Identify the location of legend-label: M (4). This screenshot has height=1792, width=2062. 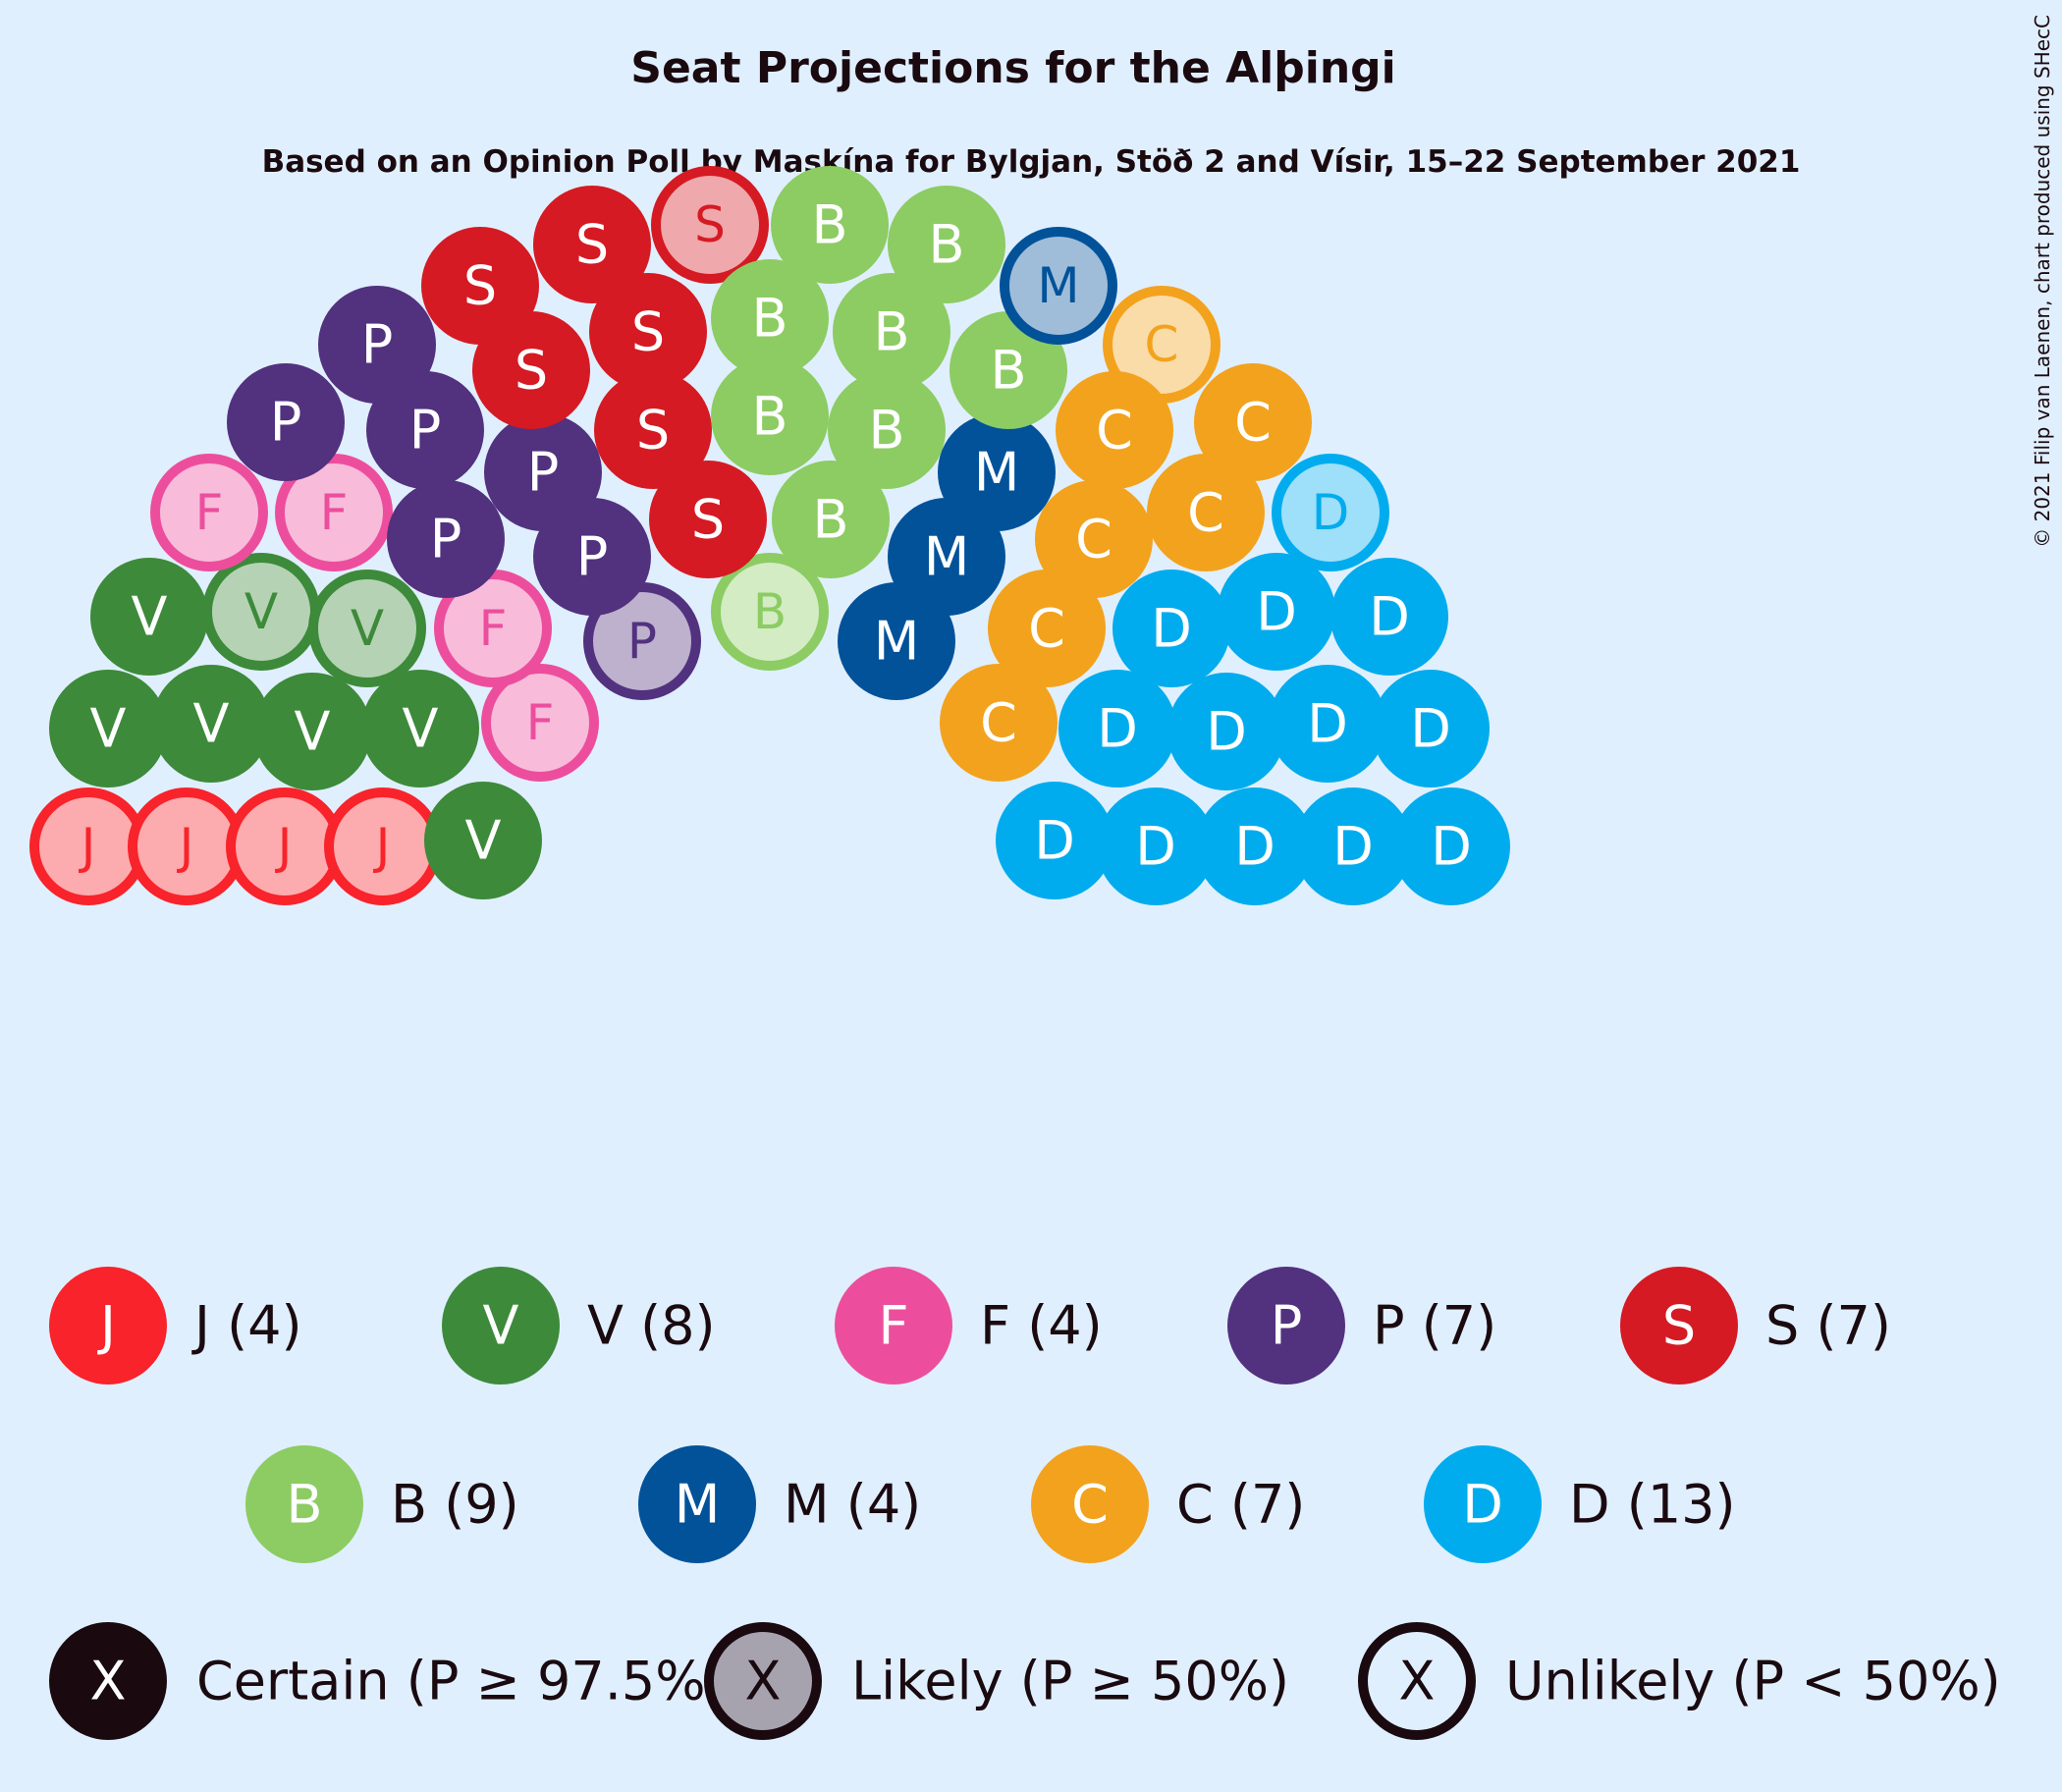
(853, 1505).